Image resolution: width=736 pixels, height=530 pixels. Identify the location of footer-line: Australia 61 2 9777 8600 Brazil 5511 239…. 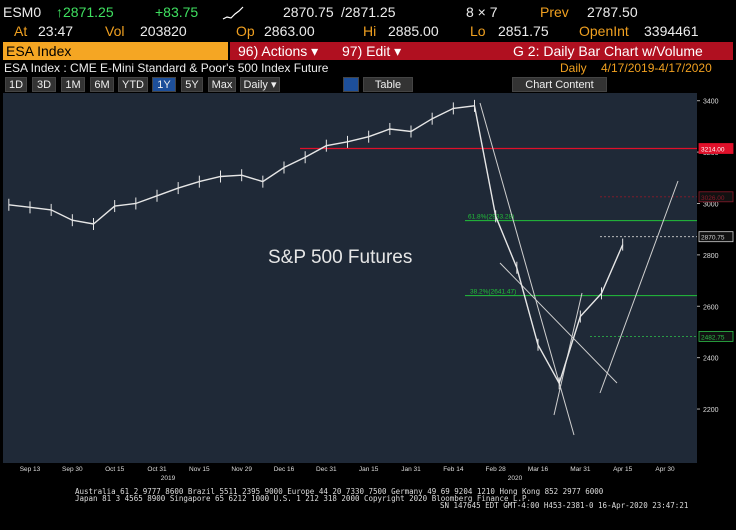
(339, 491).